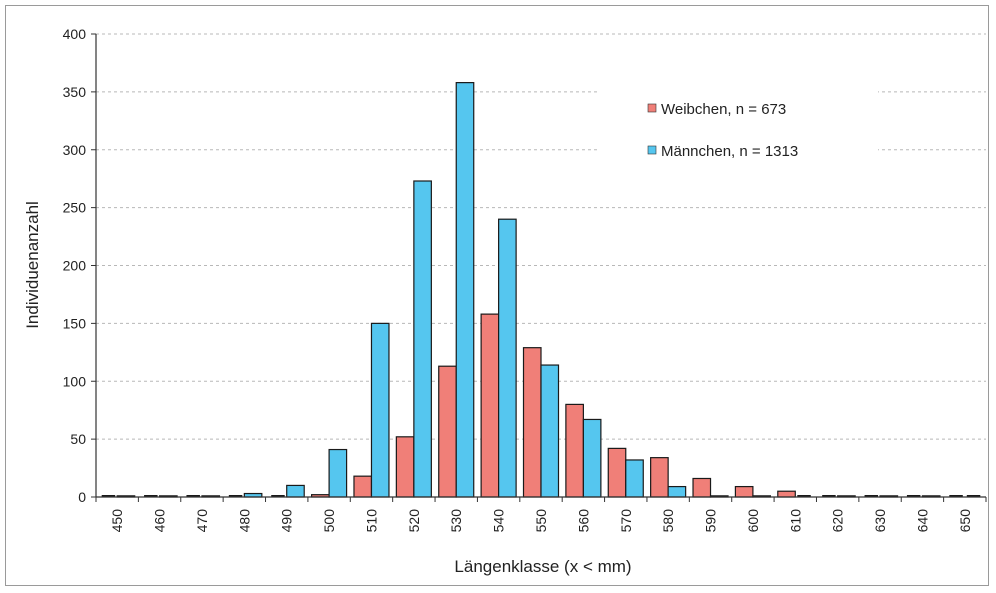 The height and width of the screenshot is (593, 996). Describe the element at coordinates (160, 521) in the screenshot. I see `x-tick-label-460: 460` at that location.